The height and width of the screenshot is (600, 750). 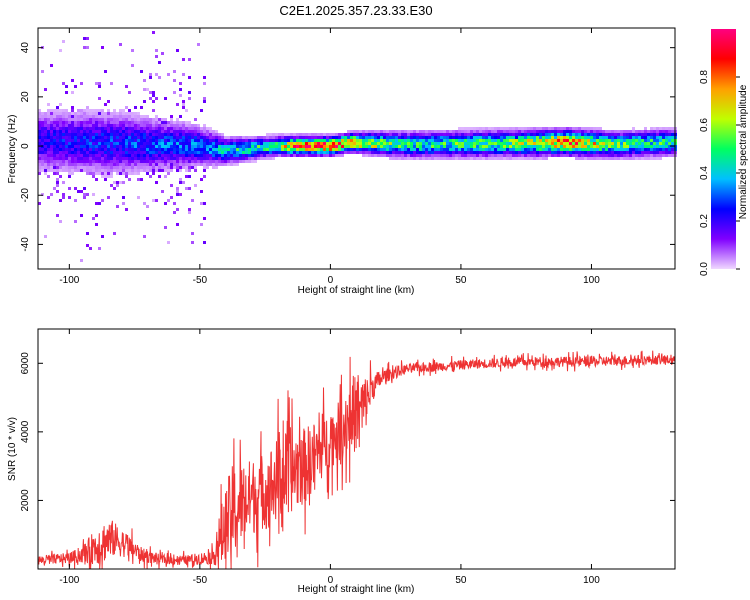 I want to click on snr-x-tick-label: 0, so click(x=331, y=580).